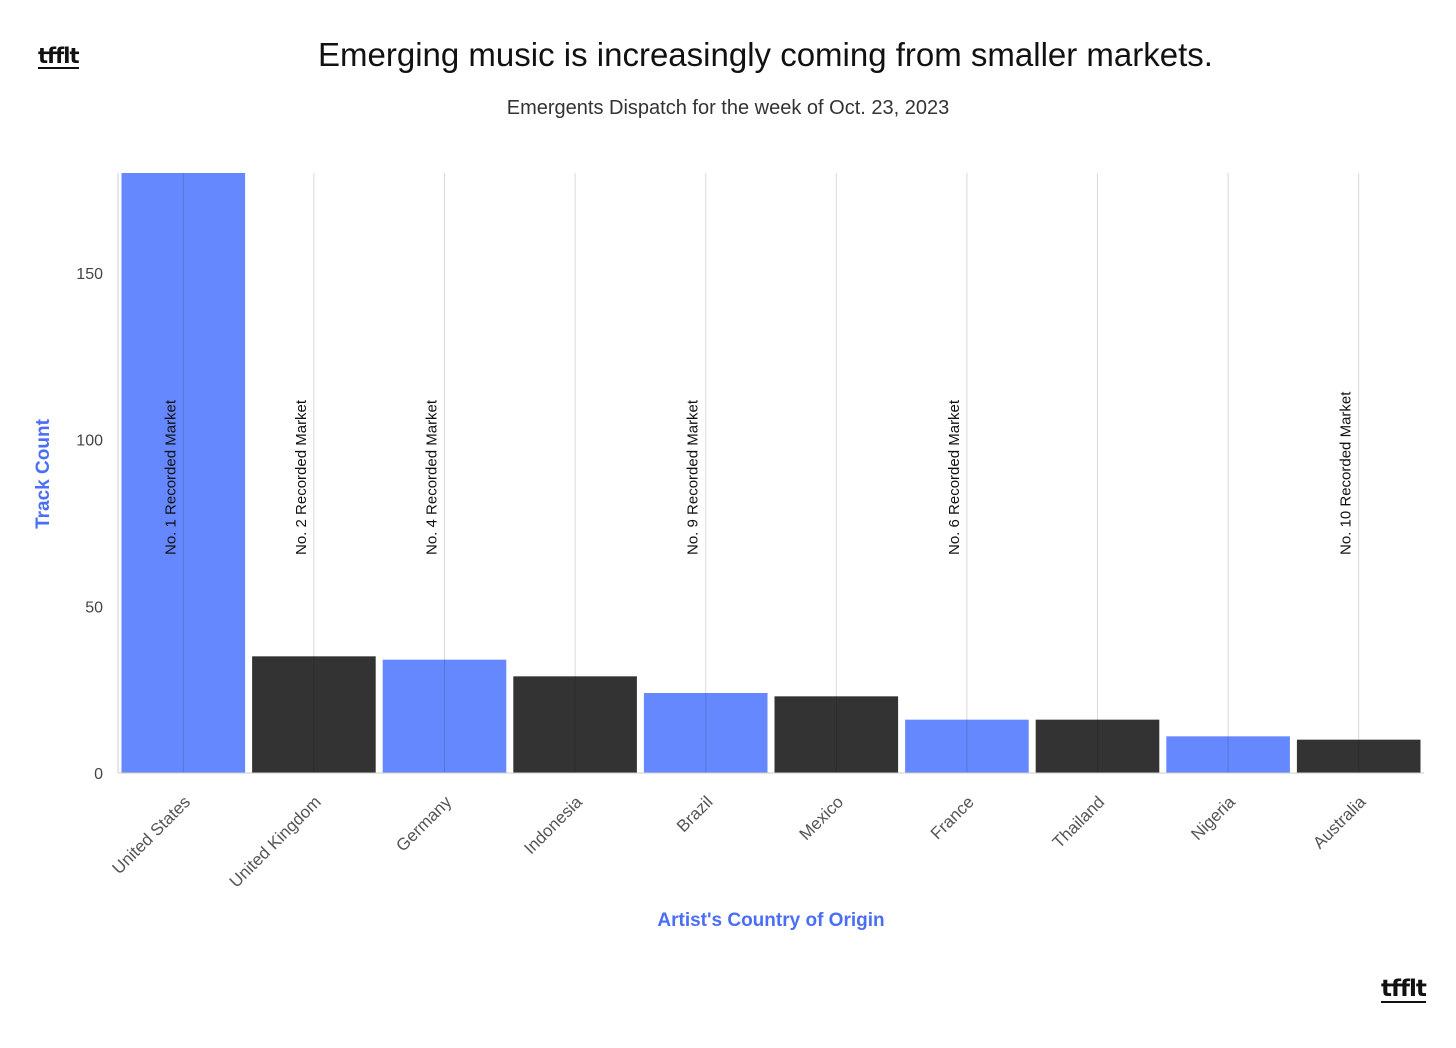 The image size is (1456, 1048). What do you see at coordinates (954, 477) in the screenshot?
I see `annotation-label: No. 6 Recorded Market` at bounding box center [954, 477].